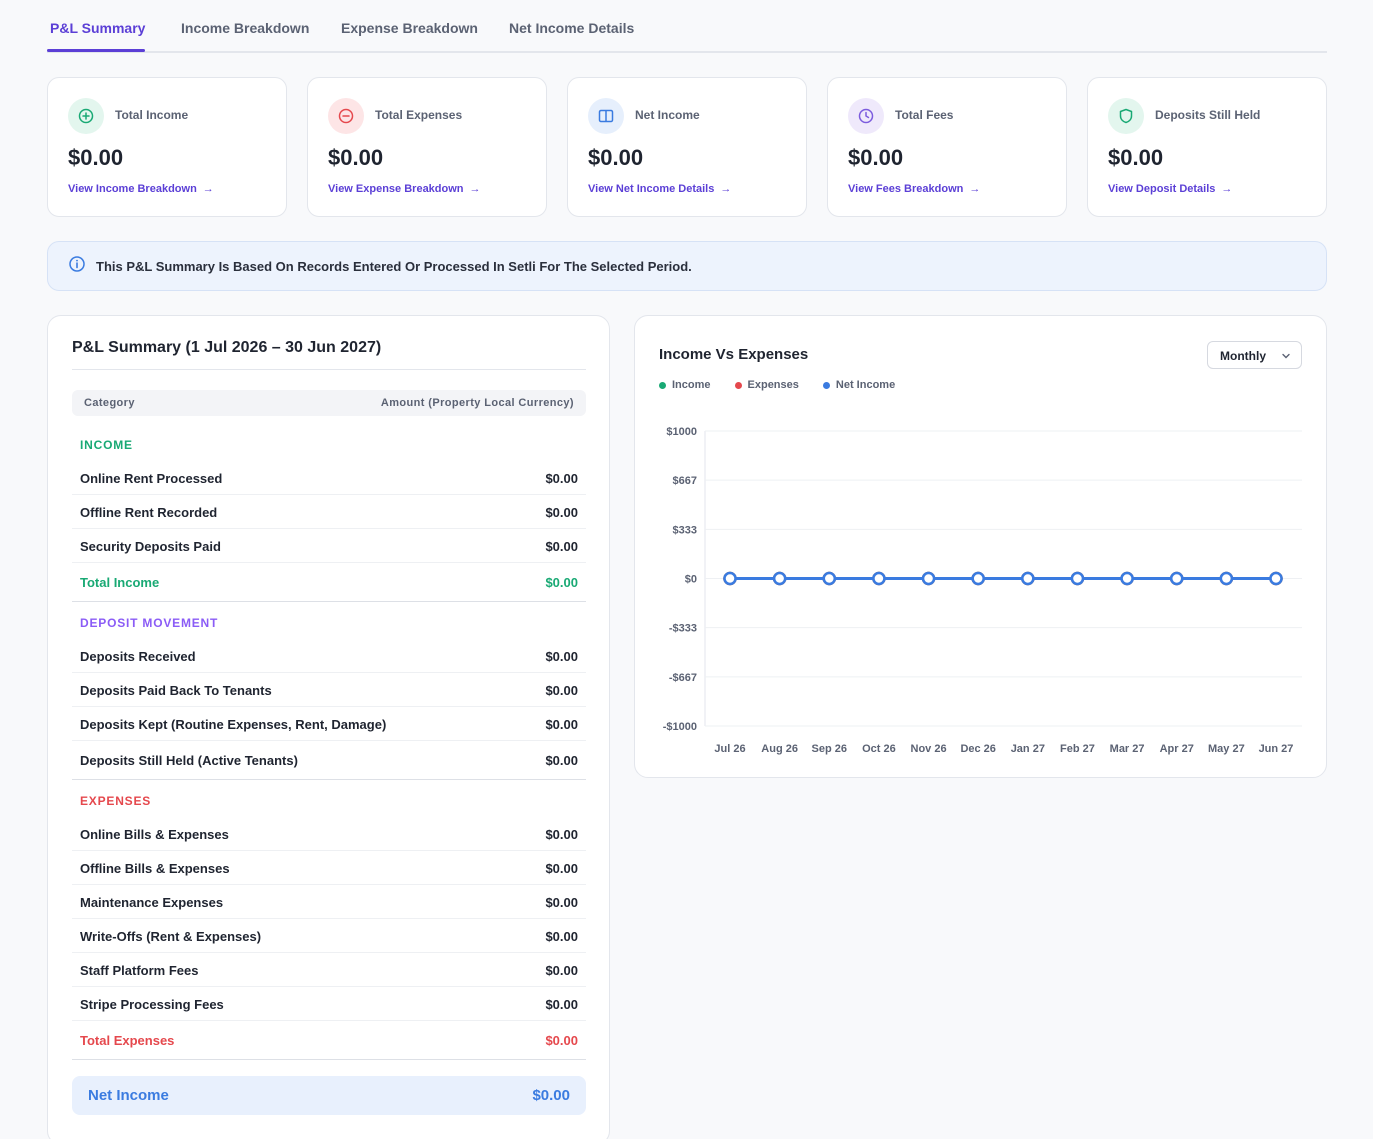  I want to click on row-label: Stripe Processing Fees, so click(152, 1004).